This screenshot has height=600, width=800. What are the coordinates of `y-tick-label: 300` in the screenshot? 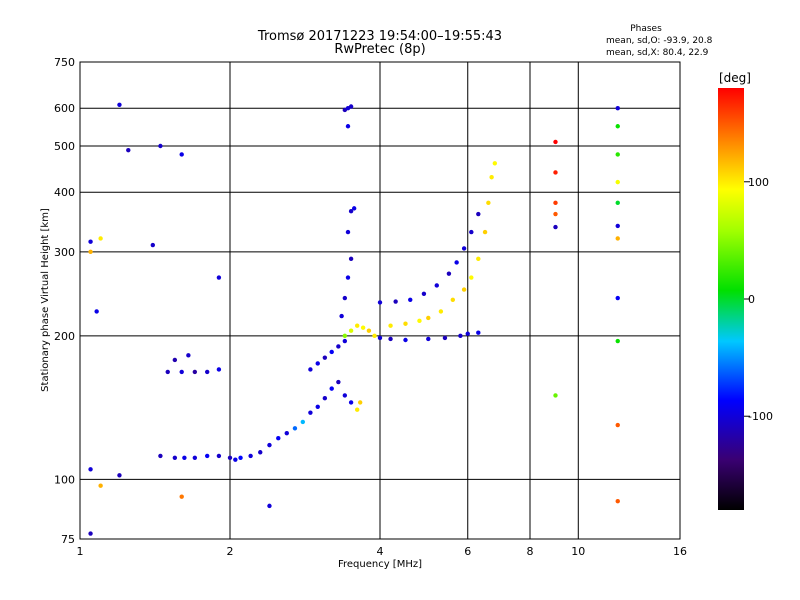 It's located at (64, 252).